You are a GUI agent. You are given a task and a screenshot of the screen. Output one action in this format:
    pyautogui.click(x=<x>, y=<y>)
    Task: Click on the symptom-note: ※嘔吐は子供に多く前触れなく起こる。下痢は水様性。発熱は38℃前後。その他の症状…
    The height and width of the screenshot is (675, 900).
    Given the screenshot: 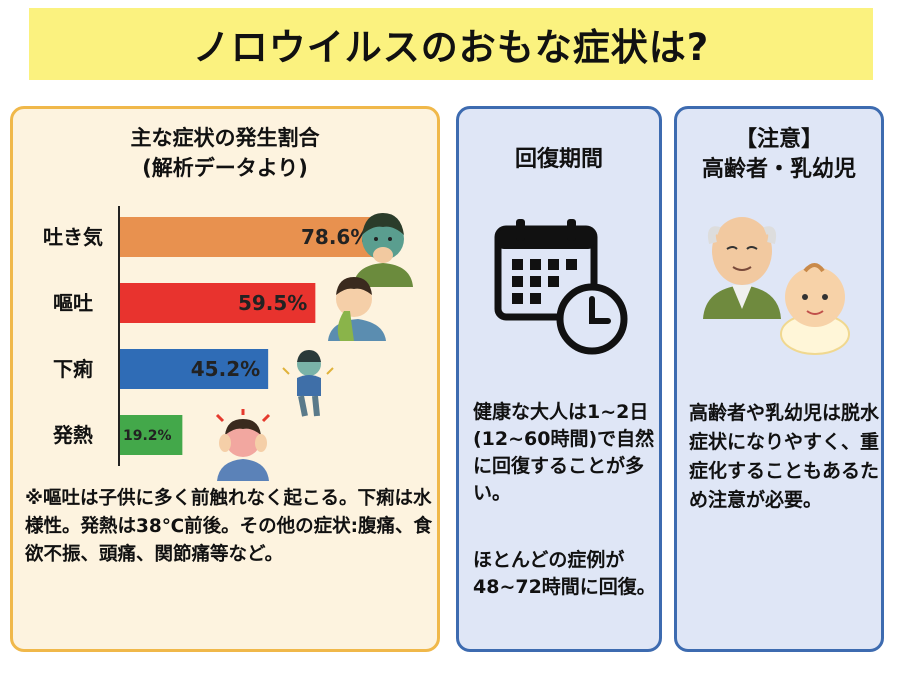 What is the action you would take?
    pyautogui.click(x=229, y=526)
    